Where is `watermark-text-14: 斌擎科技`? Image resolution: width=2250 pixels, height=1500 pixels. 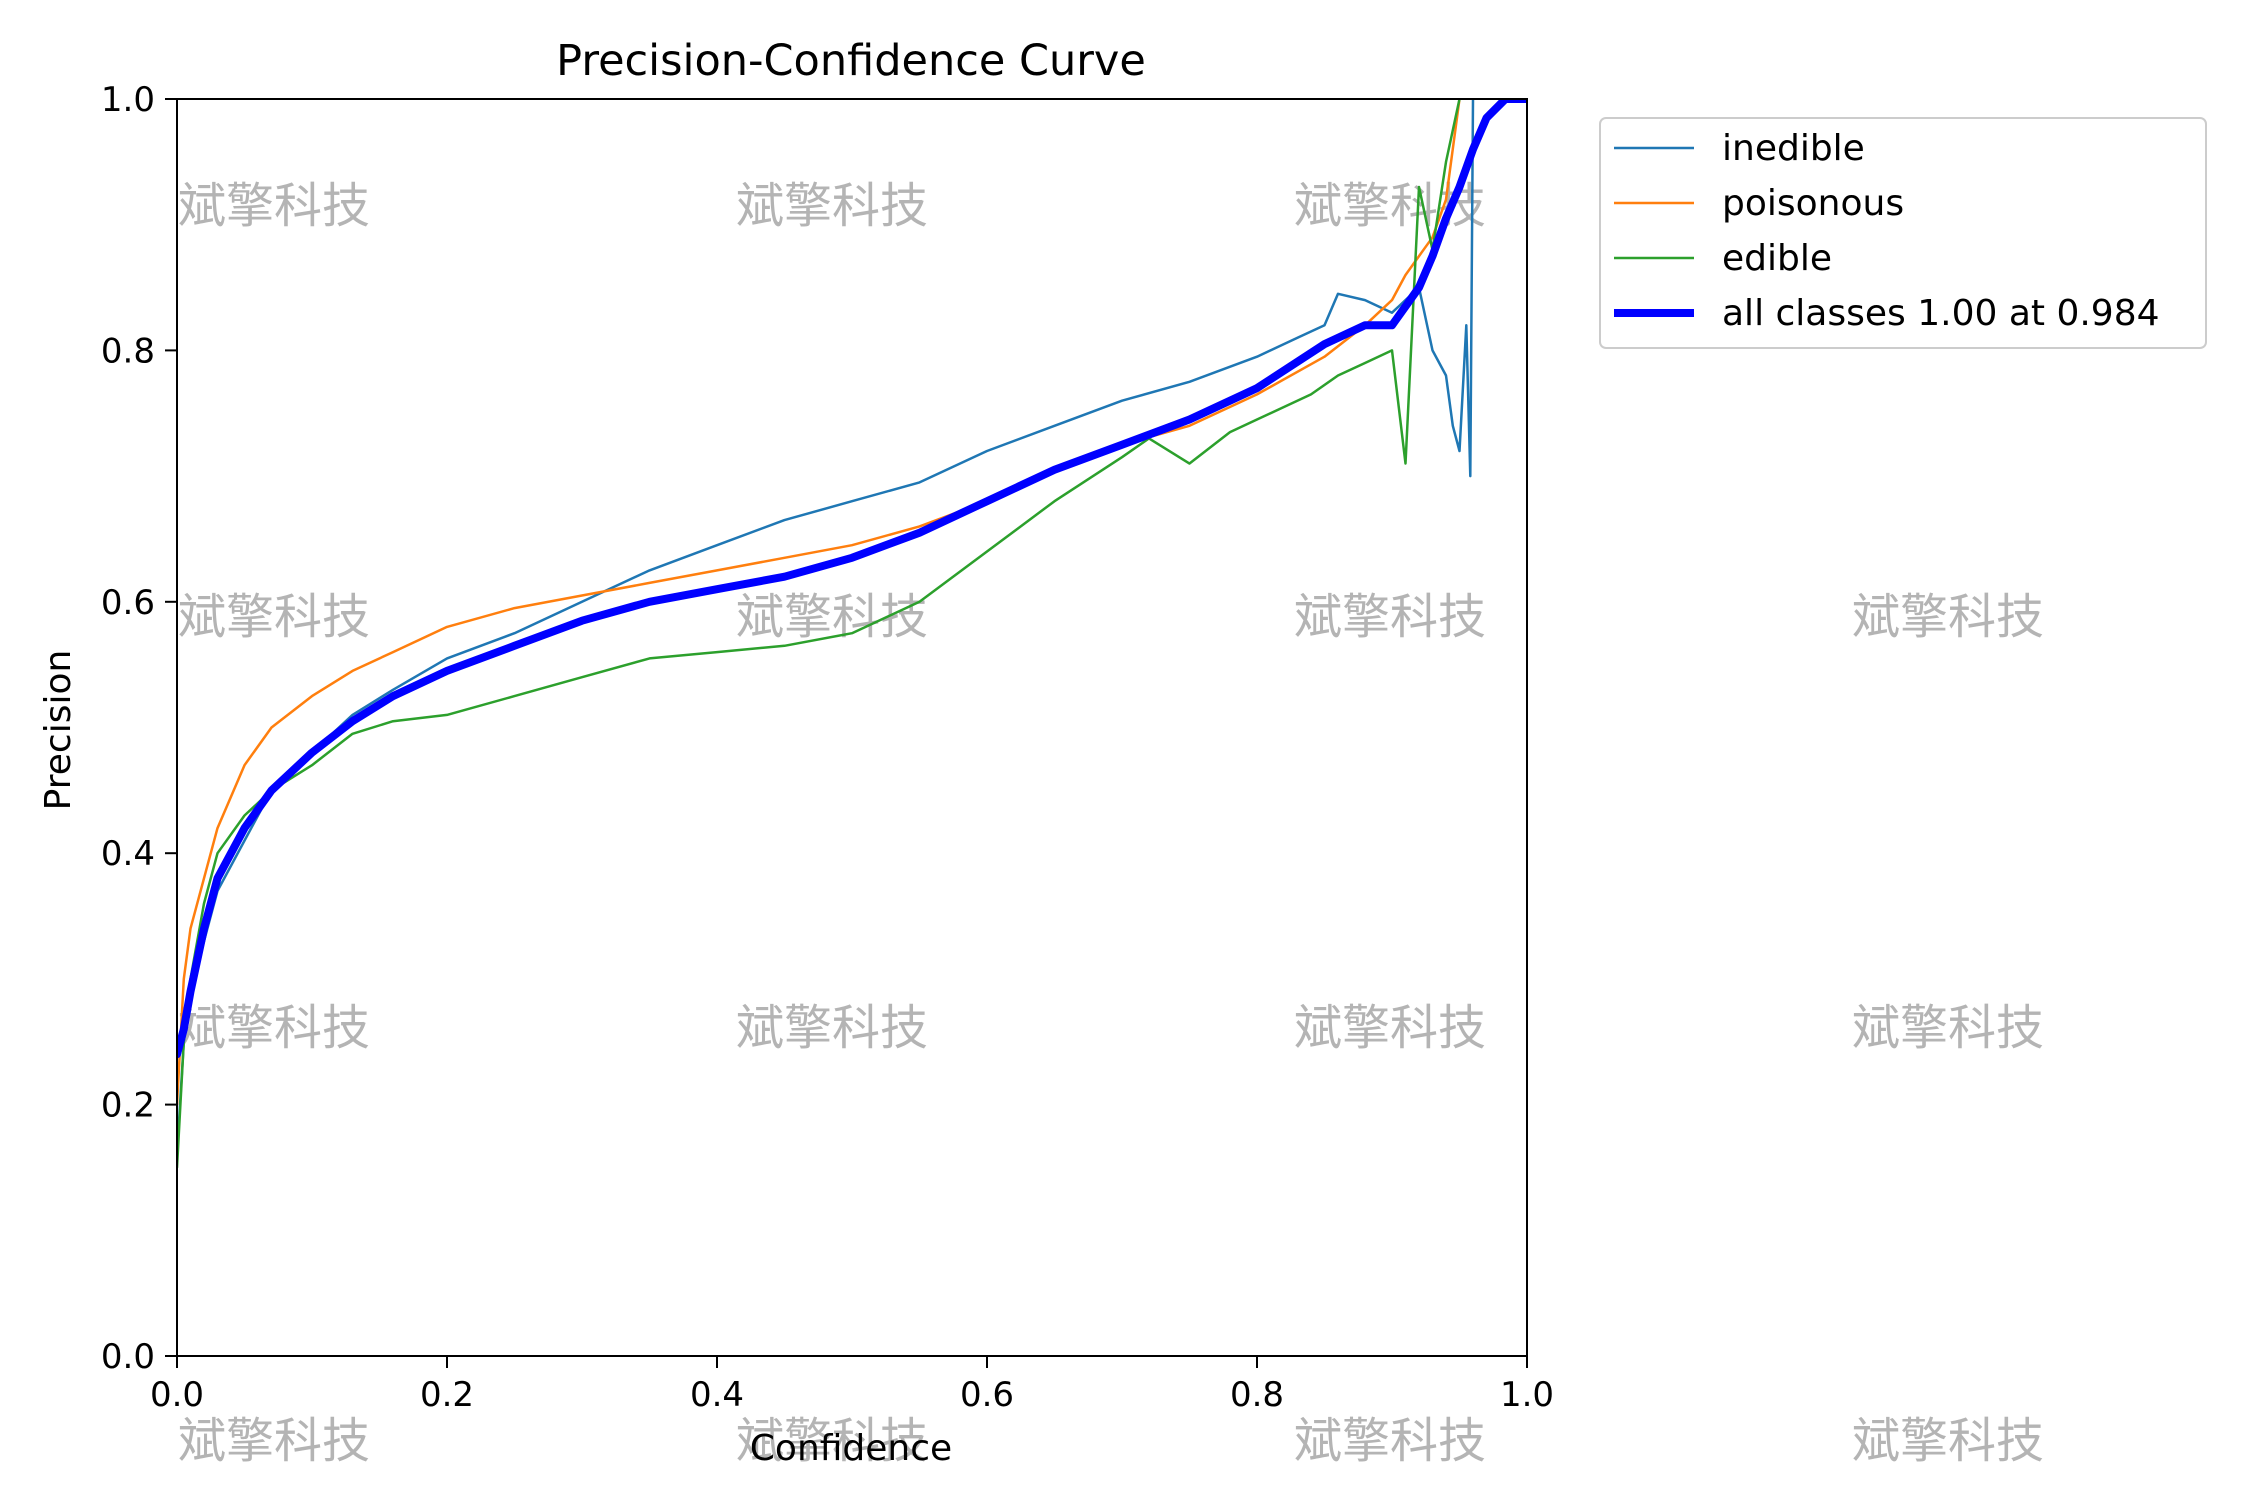
watermark-text-14: 斌擎科技 is located at coordinates (1390, 1441).